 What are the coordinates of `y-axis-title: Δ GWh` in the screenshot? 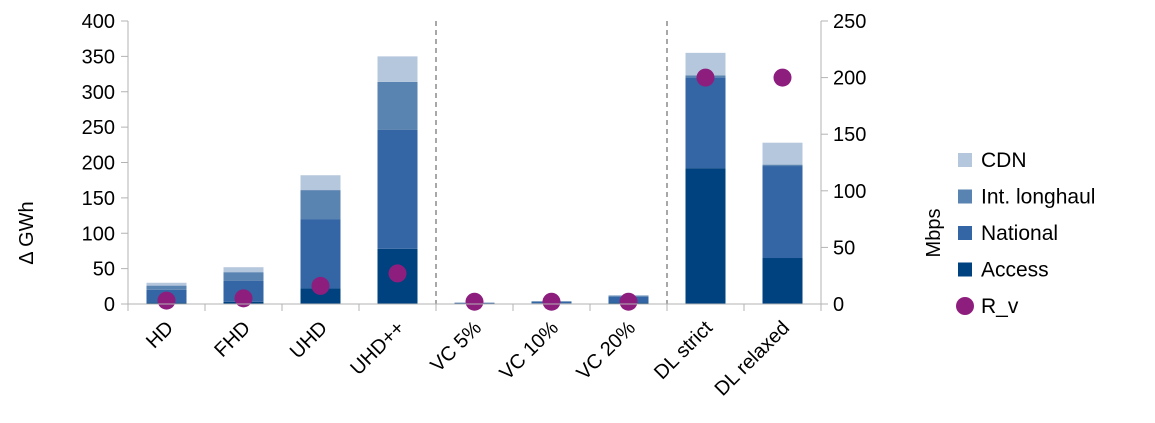 It's located at (27, 232).